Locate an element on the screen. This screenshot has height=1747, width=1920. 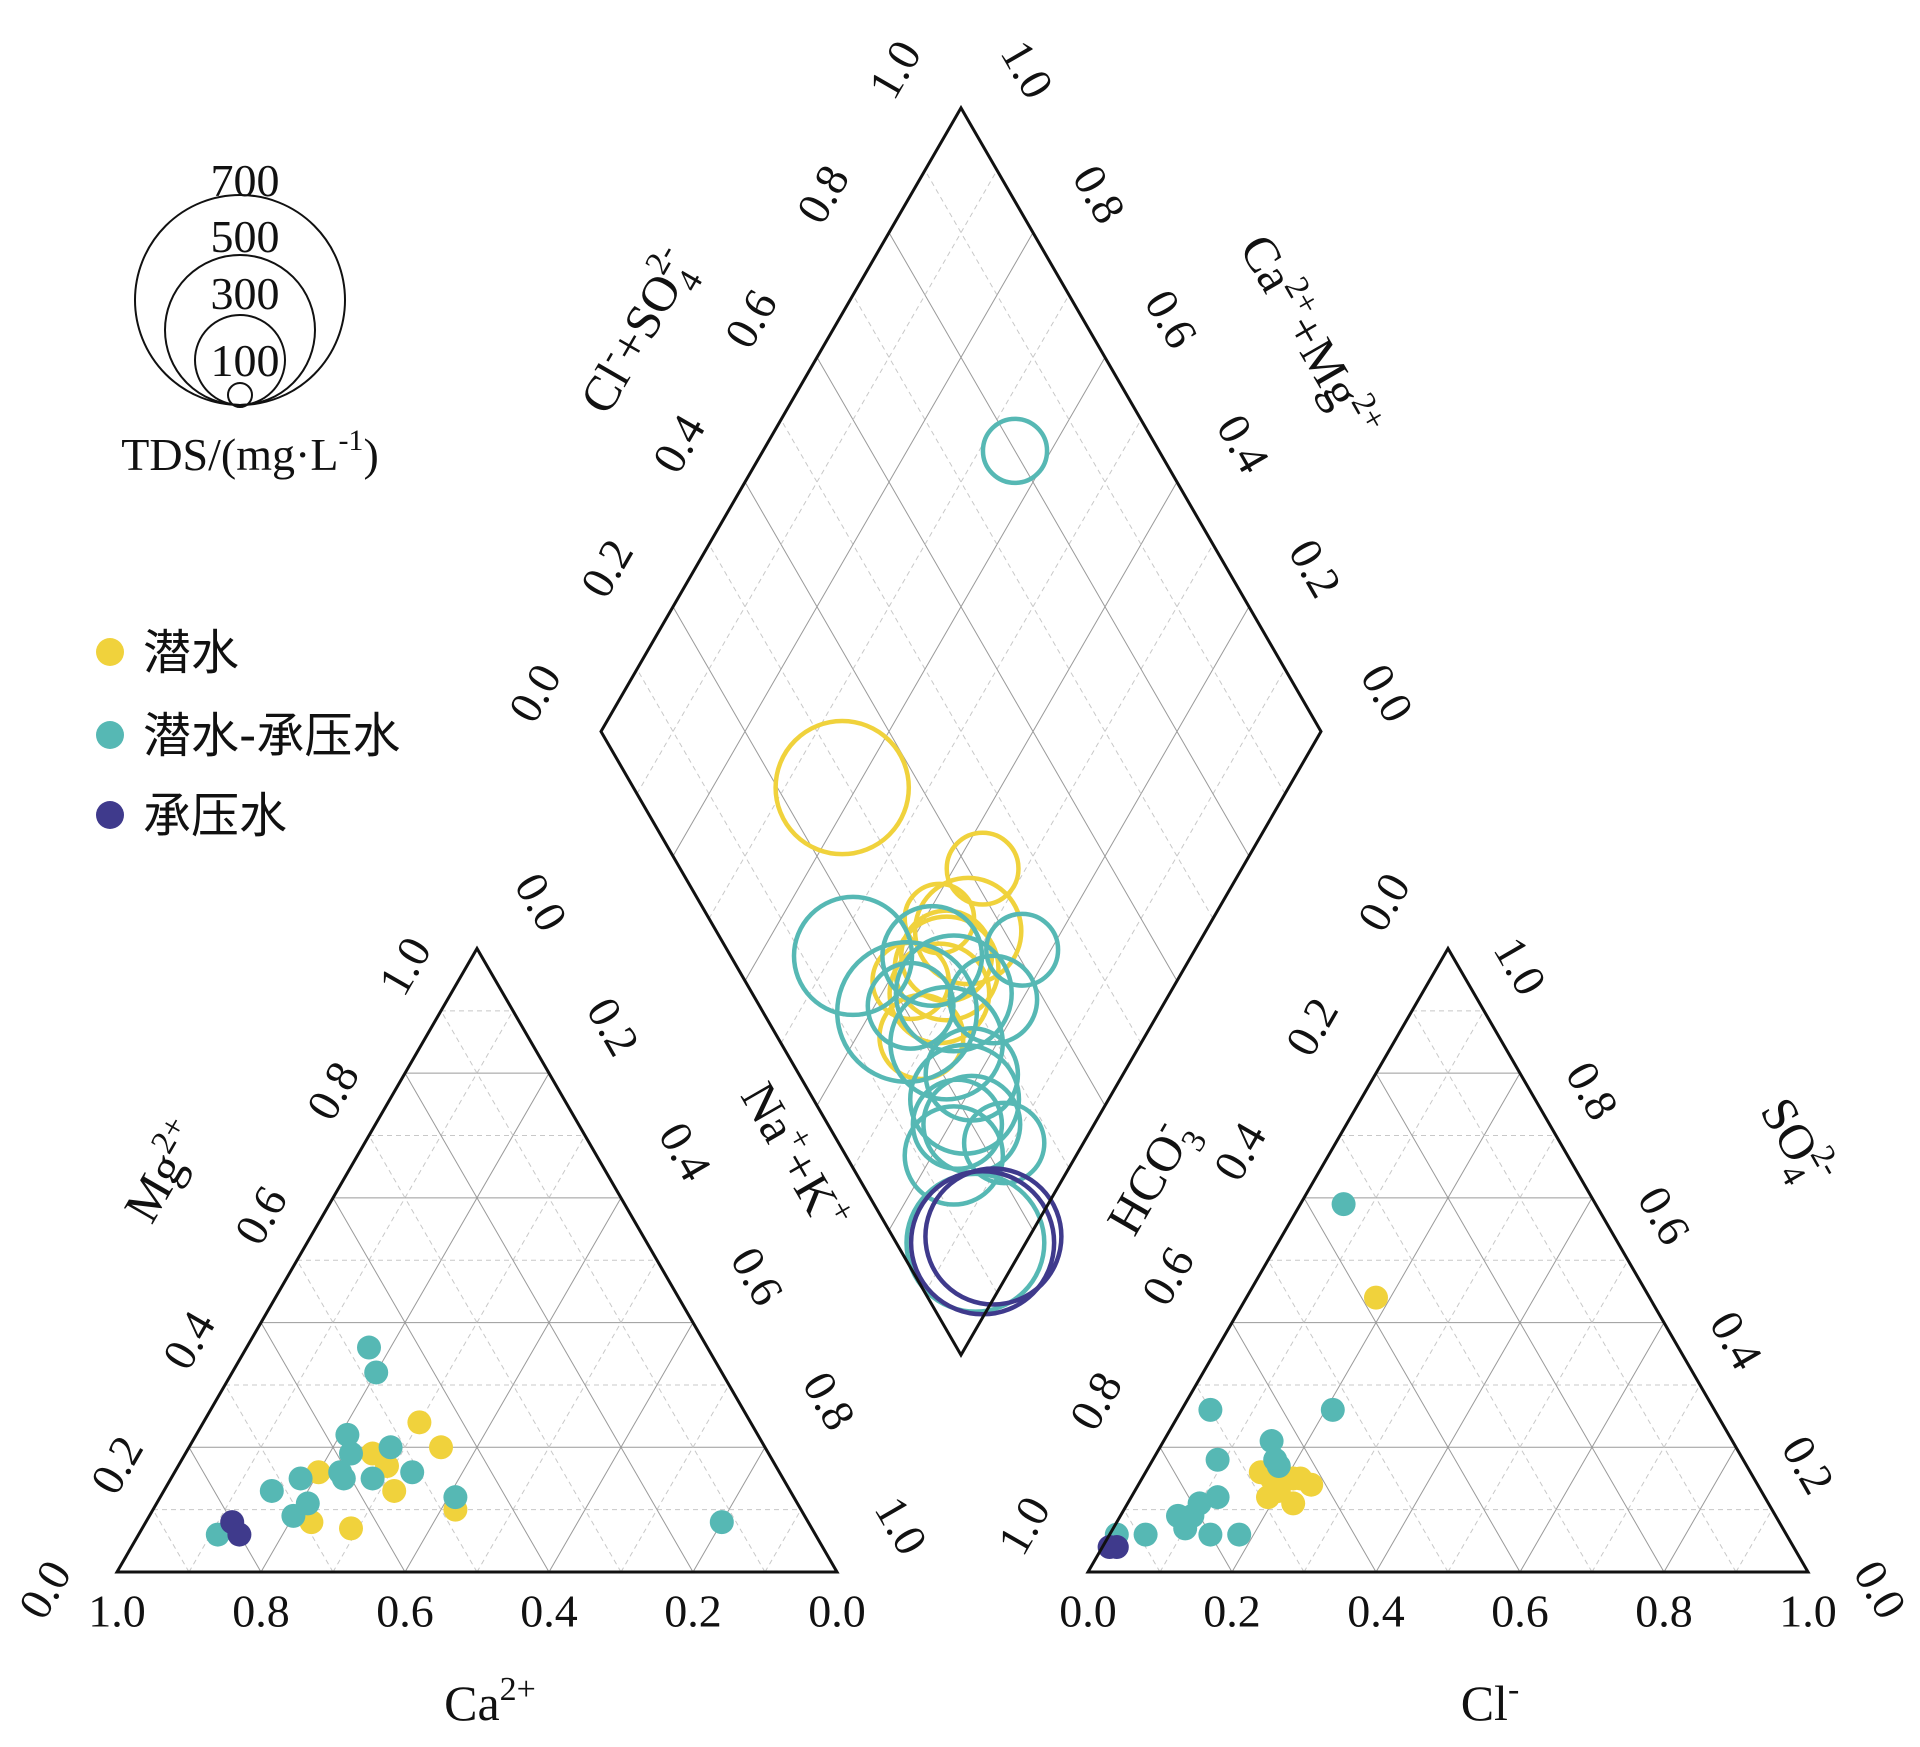
tds-circles is located at coordinates (918, 866).